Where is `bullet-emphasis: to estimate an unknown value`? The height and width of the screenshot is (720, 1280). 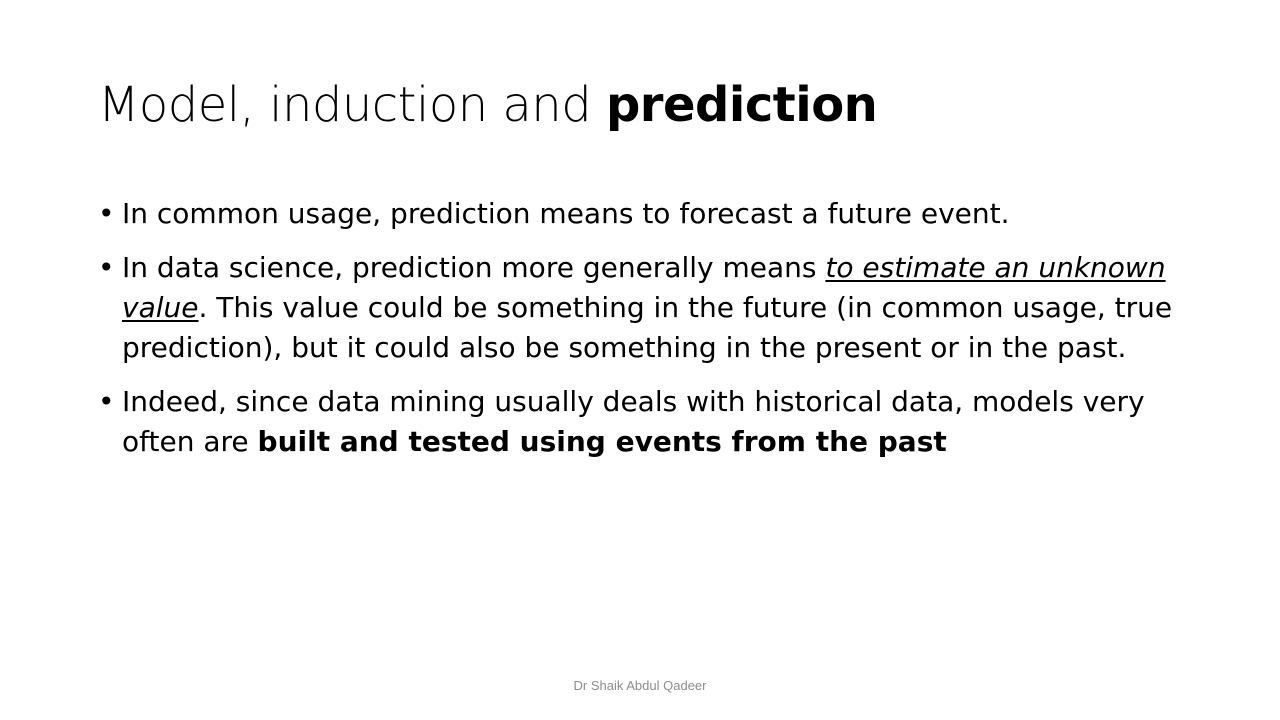 bullet-emphasis: to estimate an unknown value is located at coordinates (644, 287).